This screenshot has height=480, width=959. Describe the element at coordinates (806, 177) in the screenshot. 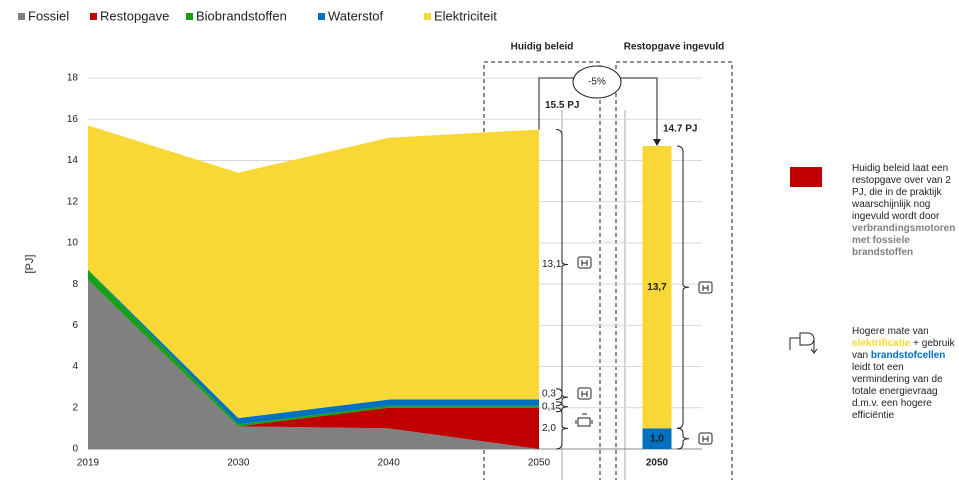

I see `note-swatch` at that location.